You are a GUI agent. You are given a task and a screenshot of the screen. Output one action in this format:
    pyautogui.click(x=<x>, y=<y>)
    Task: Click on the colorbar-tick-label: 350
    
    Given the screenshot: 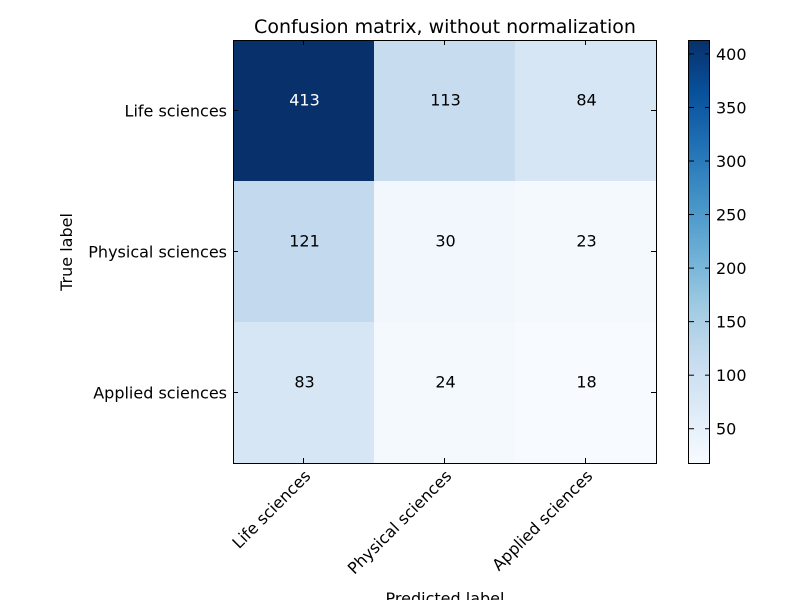 What is the action you would take?
    pyautogui.click(x=731, y=107)
    